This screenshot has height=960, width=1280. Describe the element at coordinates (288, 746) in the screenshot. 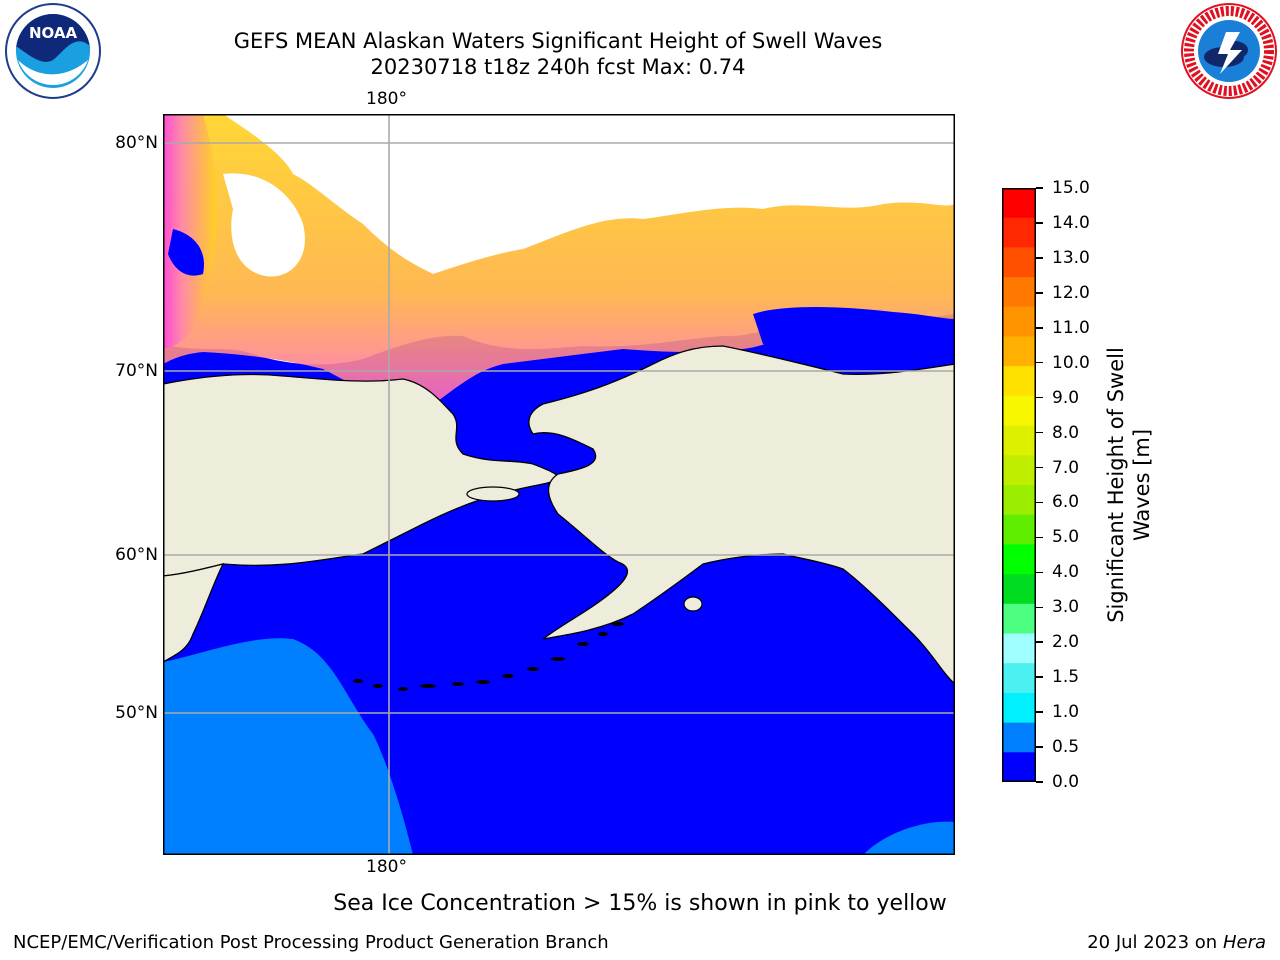

I see `swell-region-sw` at that location.